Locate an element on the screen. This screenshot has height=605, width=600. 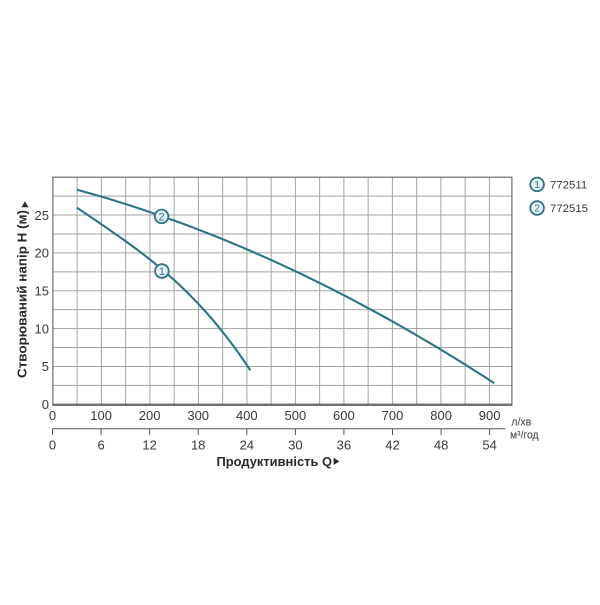
svg-text: 772515 is located at coordinates (569, 209).